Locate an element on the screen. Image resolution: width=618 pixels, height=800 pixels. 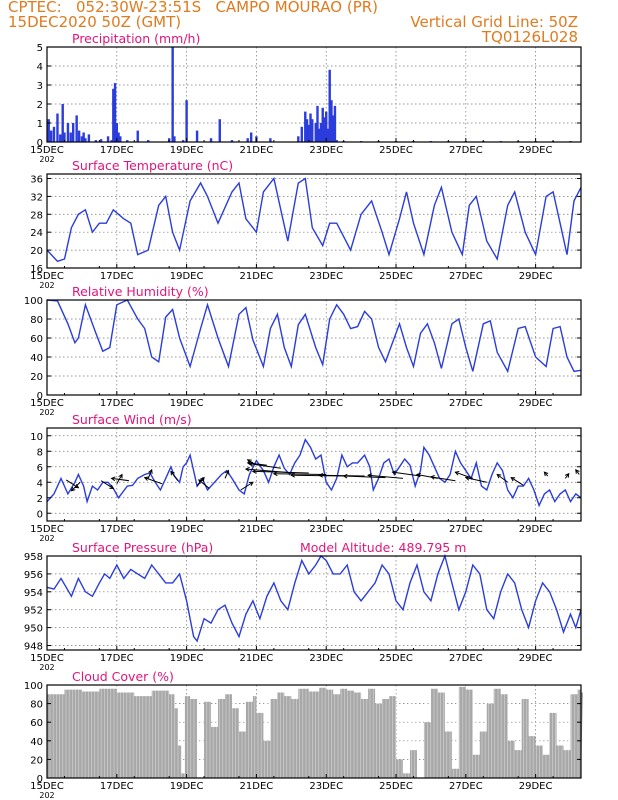
rh-xtick-label: 21DEC is located at coordinates (257, 403).